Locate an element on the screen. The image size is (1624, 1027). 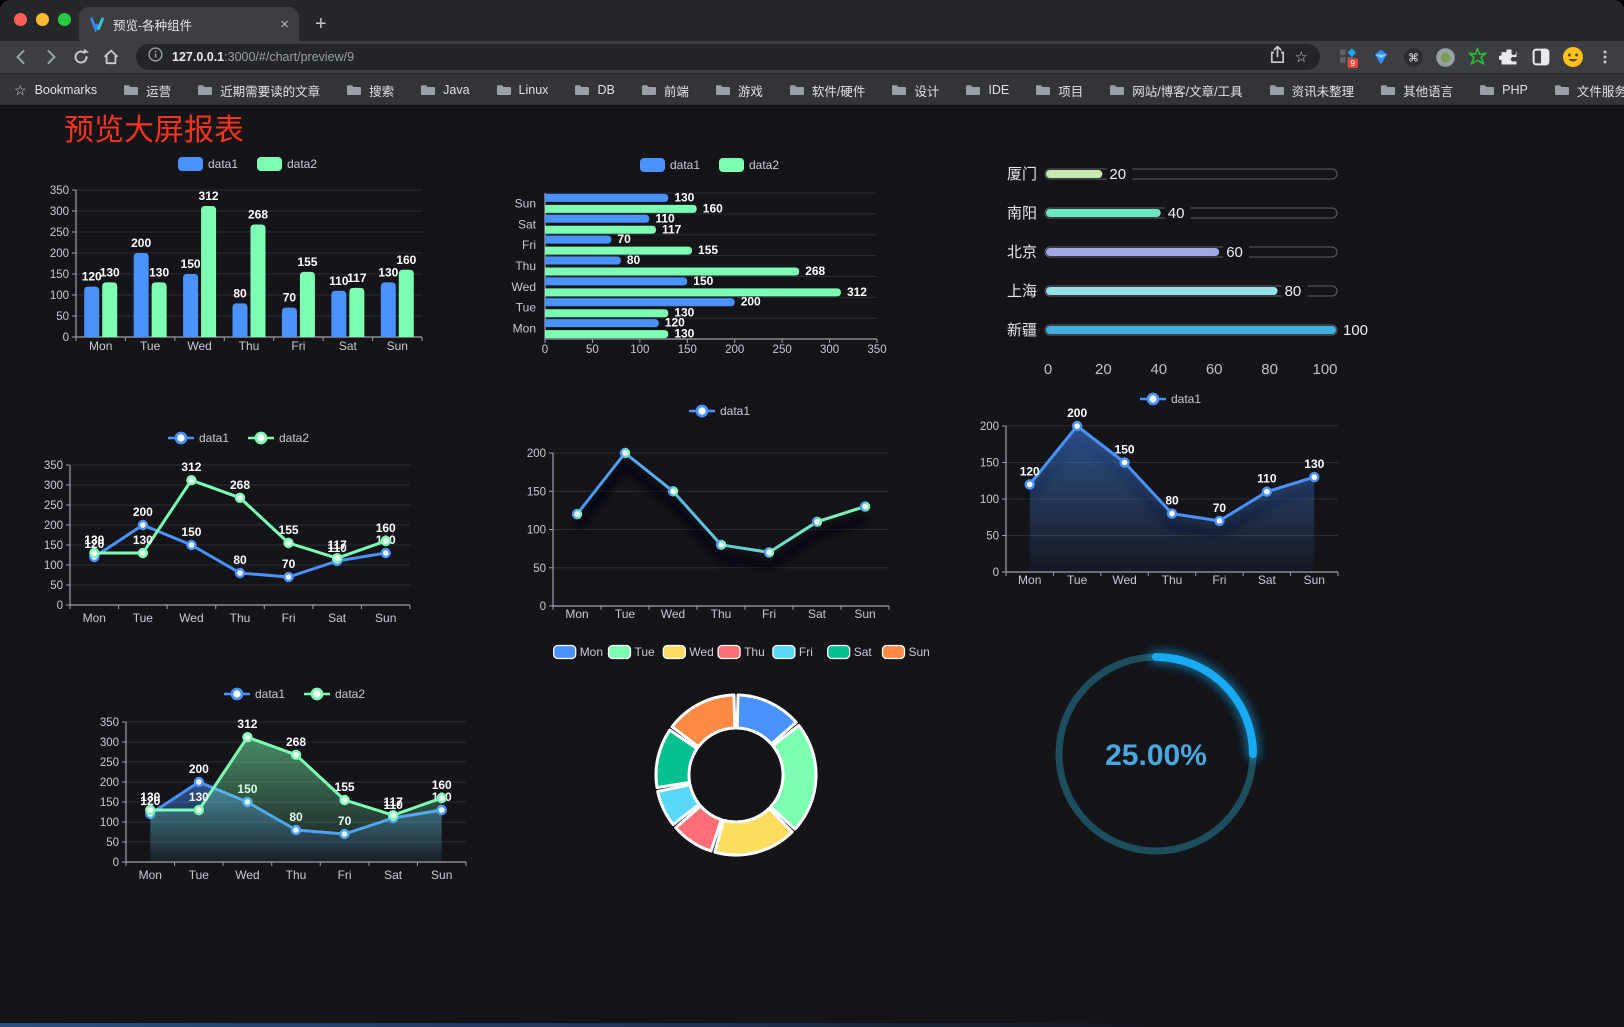
bookmarks-star-icon: ☆ is located at coordinates (20, 89).